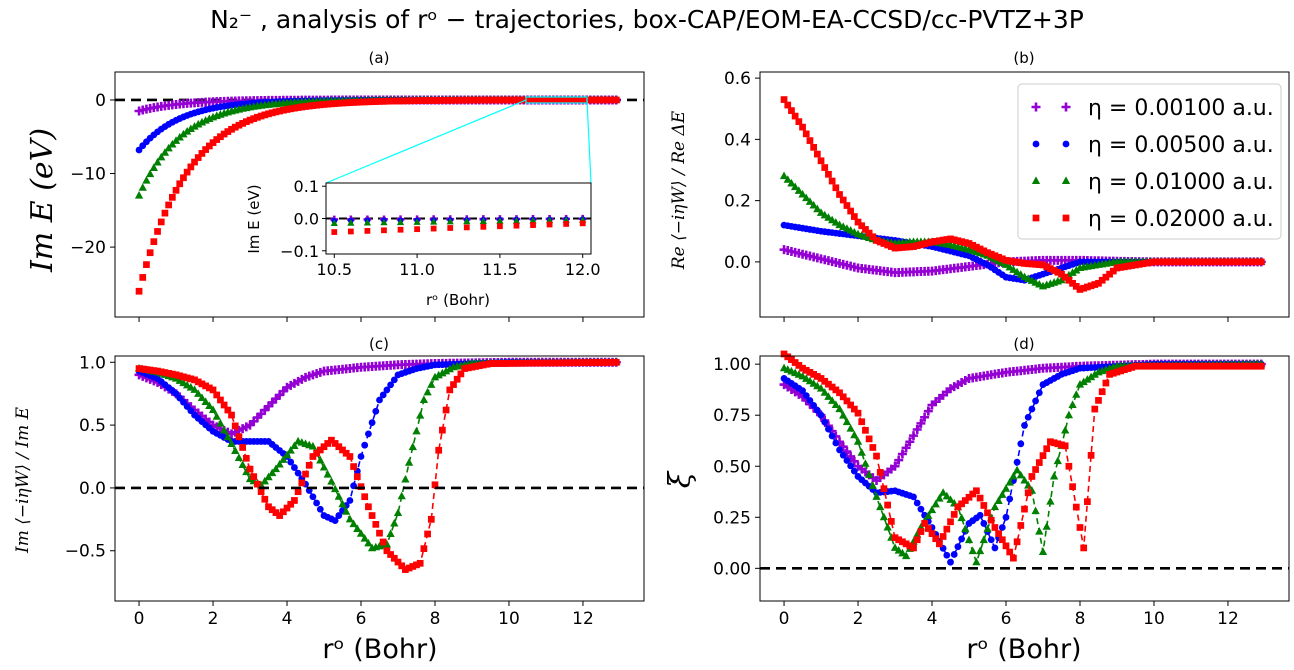  I want to click on legend-marker, so click(1036, 107).